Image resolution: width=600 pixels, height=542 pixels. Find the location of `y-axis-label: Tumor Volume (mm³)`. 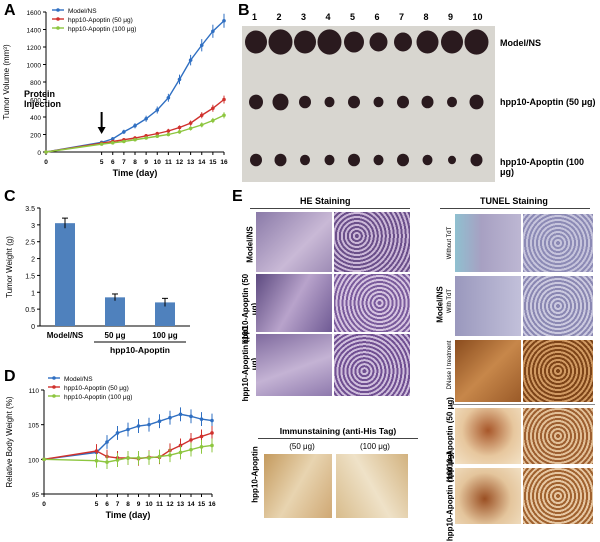

y-axis-label: Tumor Volume (mm³) is located at coordinates (6, 82).